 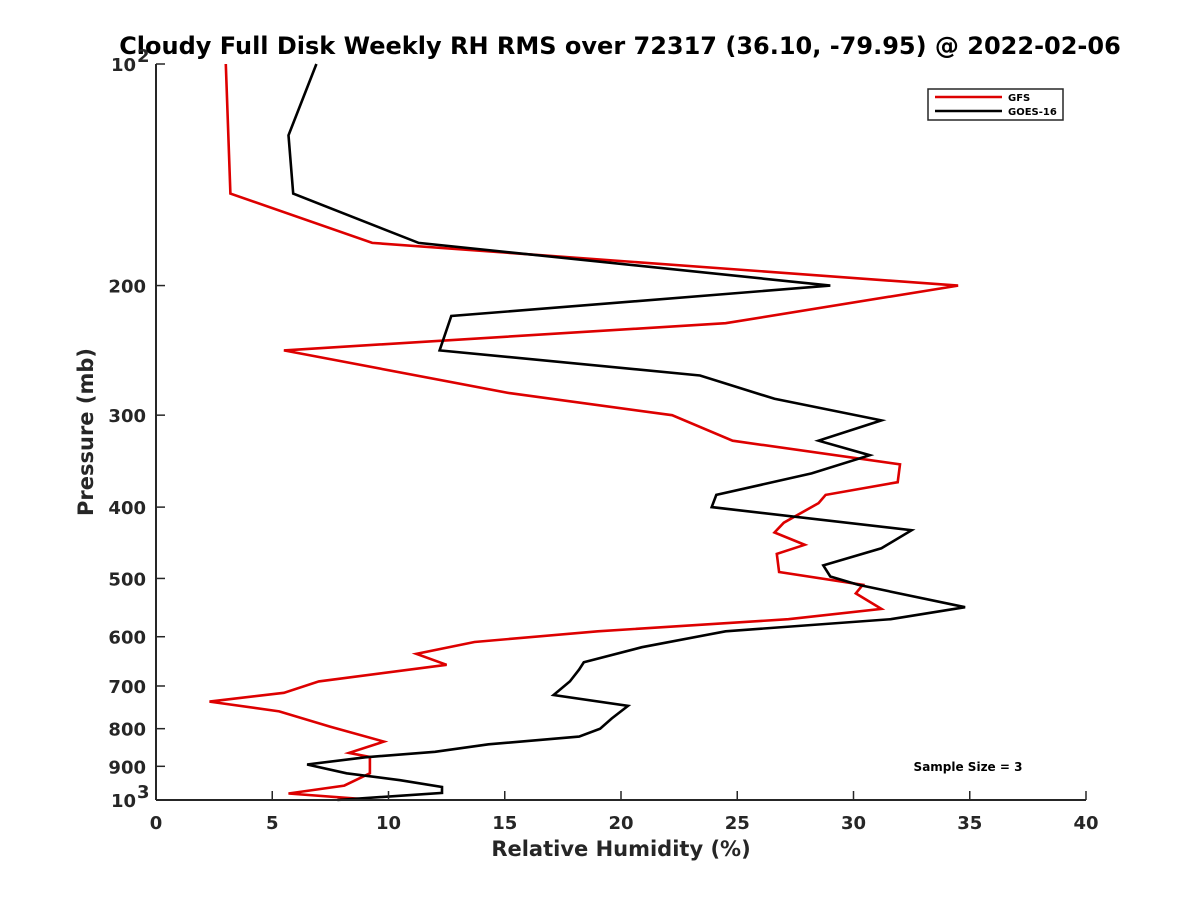 What do you see at coordinates (127, 767) in the screenshot?
I see `y-tick-label: 900` at bounding box center [127, 767].